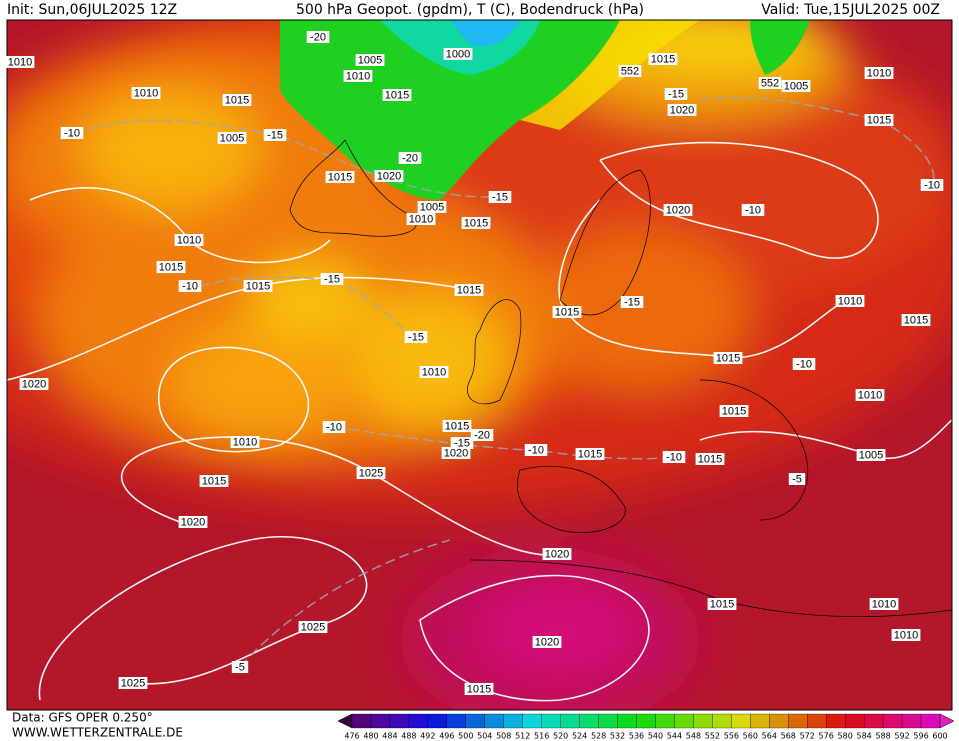 The height and width of the screenshot is (741, 959). What do you see at coordinates (636, 736) in the screenshot?
I see `colorbar-label: 536` at bounding box center [636, 736].